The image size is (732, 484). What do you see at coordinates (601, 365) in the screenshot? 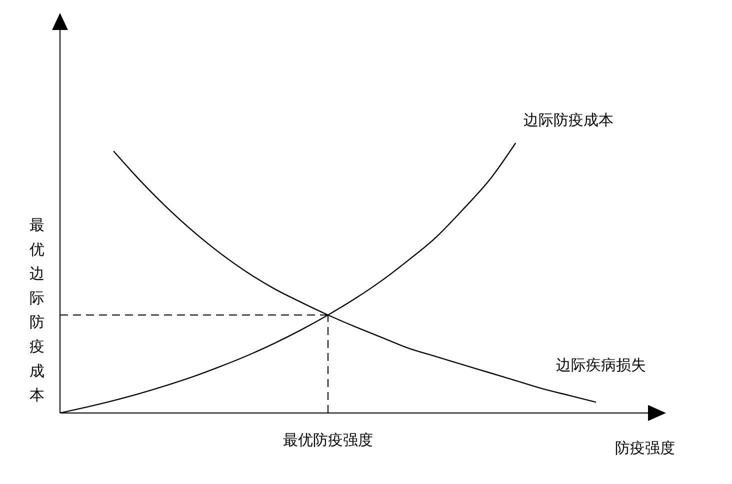
I see `series-label: 边际疾病损失` at bounding box center [601, 365].